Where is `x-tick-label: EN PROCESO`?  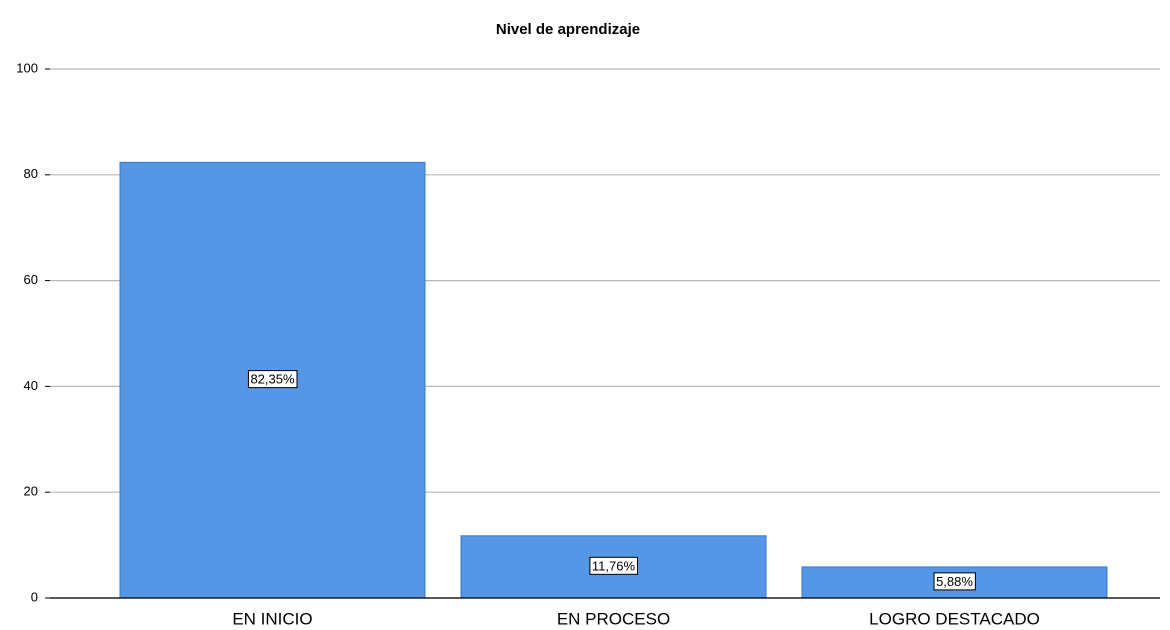
x-tick-label: EN PROCESO is located at coordinates (613, 618).